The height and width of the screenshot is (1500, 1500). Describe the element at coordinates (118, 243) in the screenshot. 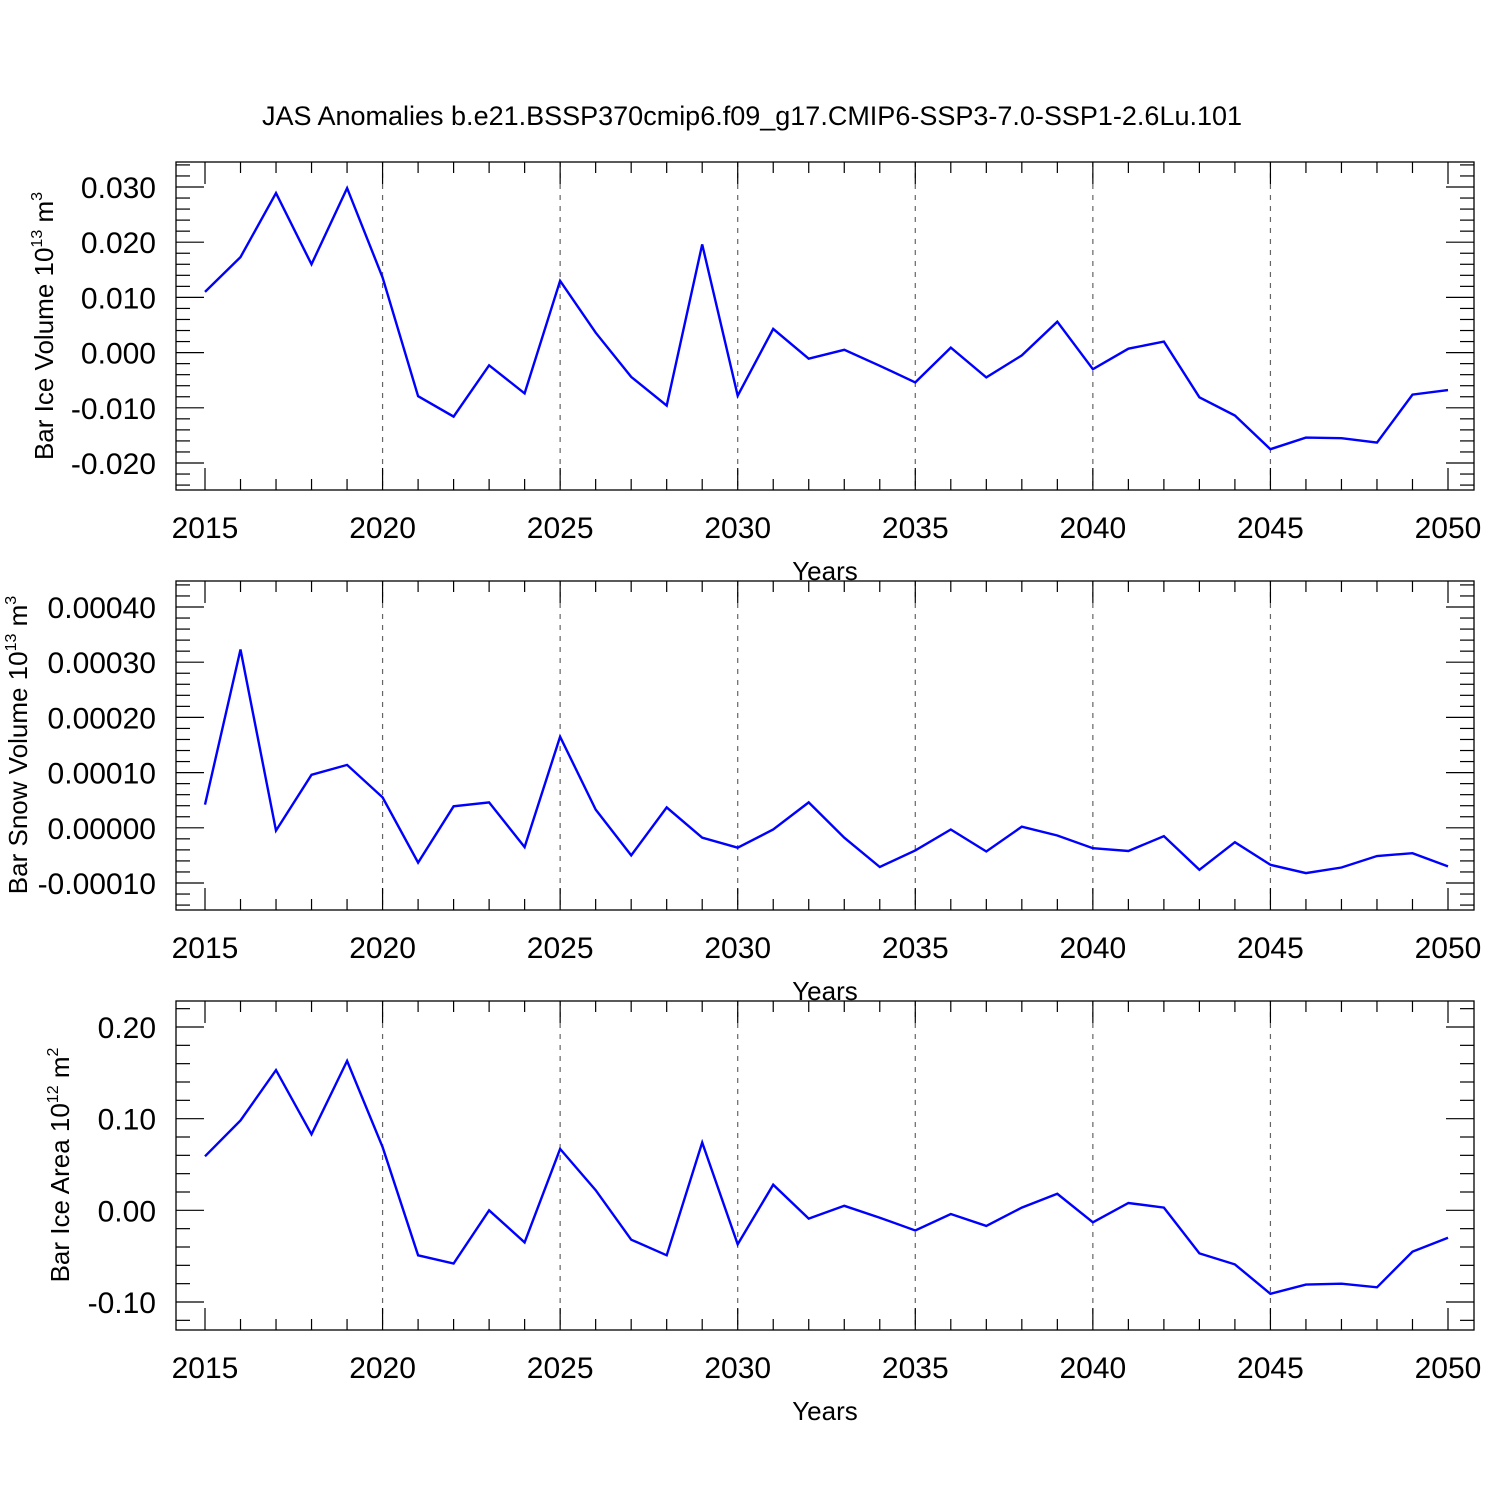

I see `y-tick-label: 0.020` at that location.